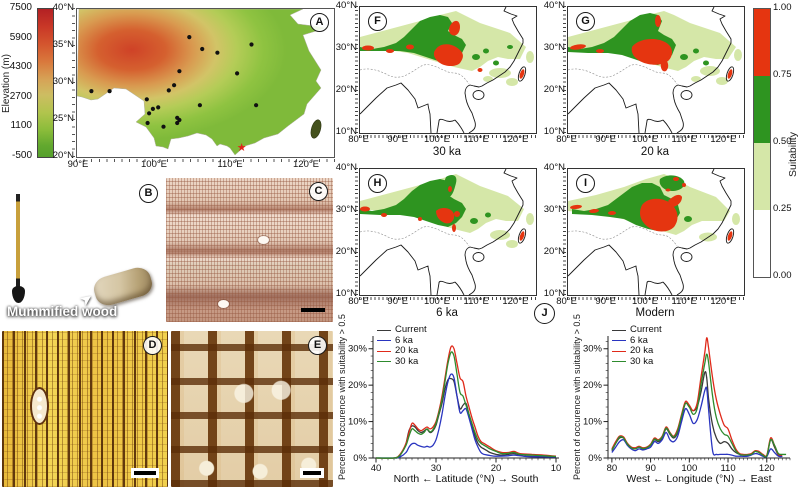 The height and width of the screenshot is (489, 800). Describe the element at coordinates (63, 44) in the screenshot. I see `tick-label: 35°N` at that location.